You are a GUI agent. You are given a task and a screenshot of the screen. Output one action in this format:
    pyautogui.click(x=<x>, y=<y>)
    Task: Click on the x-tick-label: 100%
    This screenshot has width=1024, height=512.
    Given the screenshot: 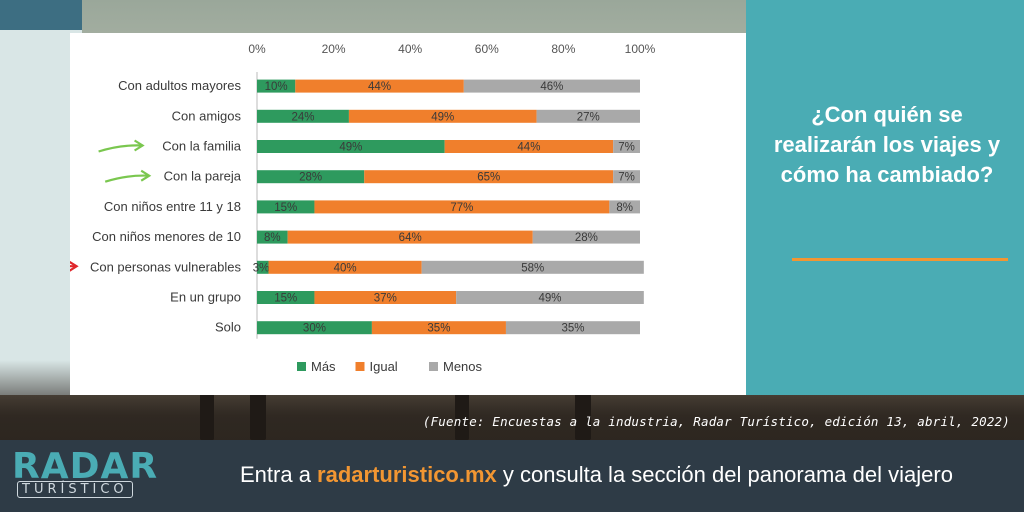 What is the action you would take?
    pyautogui.click(x=640, y=49)
    